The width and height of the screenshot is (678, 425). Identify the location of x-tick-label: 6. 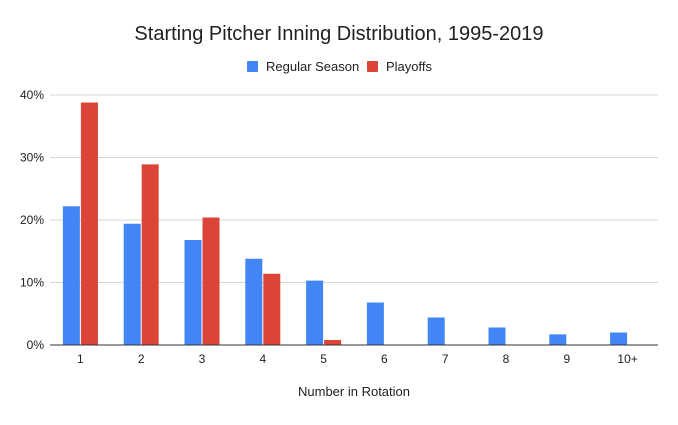
(384, 359).